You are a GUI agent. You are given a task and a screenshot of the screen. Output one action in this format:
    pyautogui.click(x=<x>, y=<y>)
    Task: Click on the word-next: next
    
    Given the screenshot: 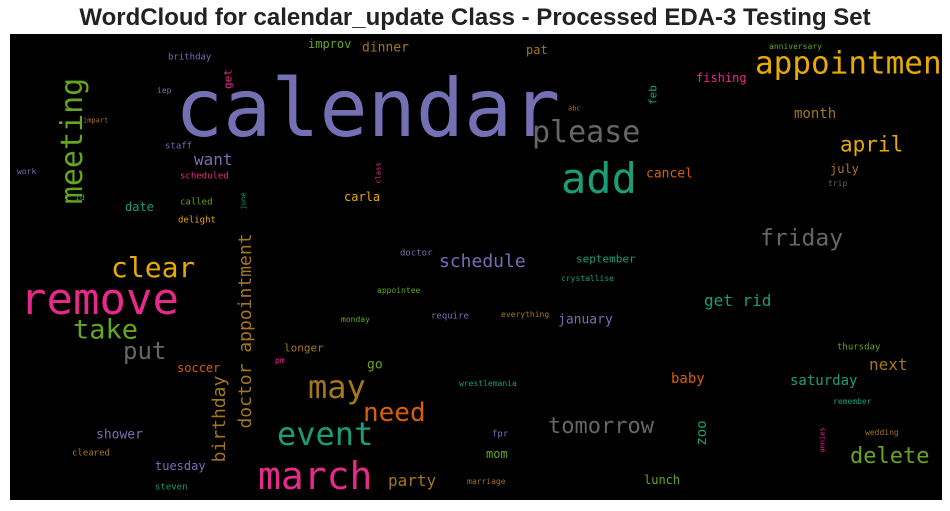 What is the action you would take?
    pyautogui.click(x=888, y=364)
    